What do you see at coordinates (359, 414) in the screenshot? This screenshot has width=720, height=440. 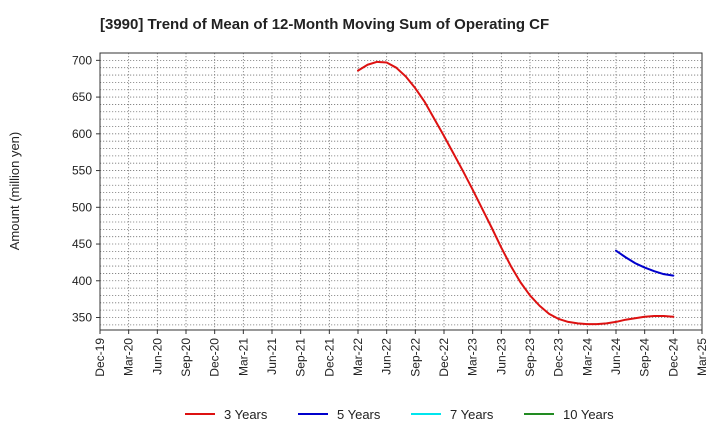 I see `legend-label-5-years: 5 Years` at bounding box center [359, 414].